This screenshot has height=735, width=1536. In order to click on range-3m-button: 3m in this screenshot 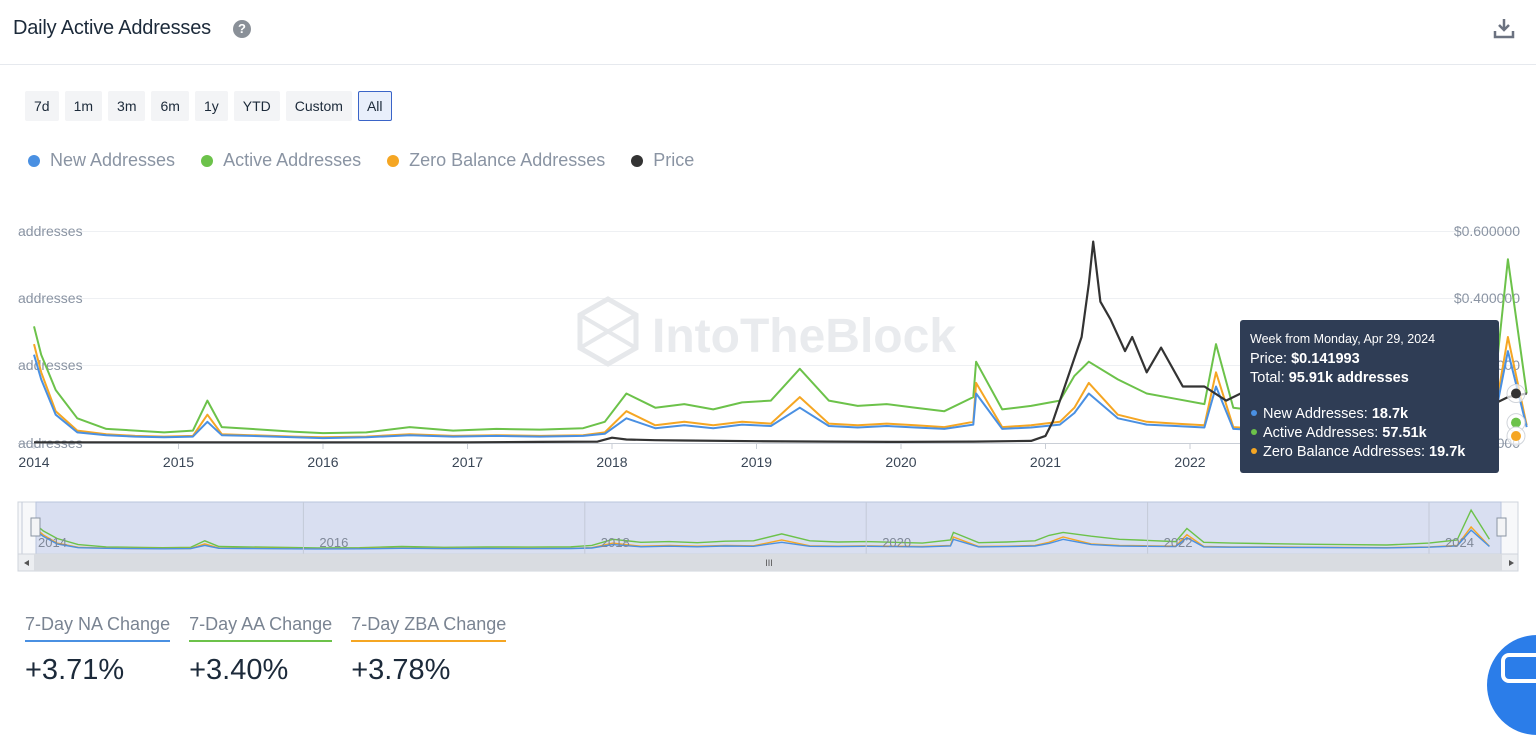, I will do `click(127, 106)`.